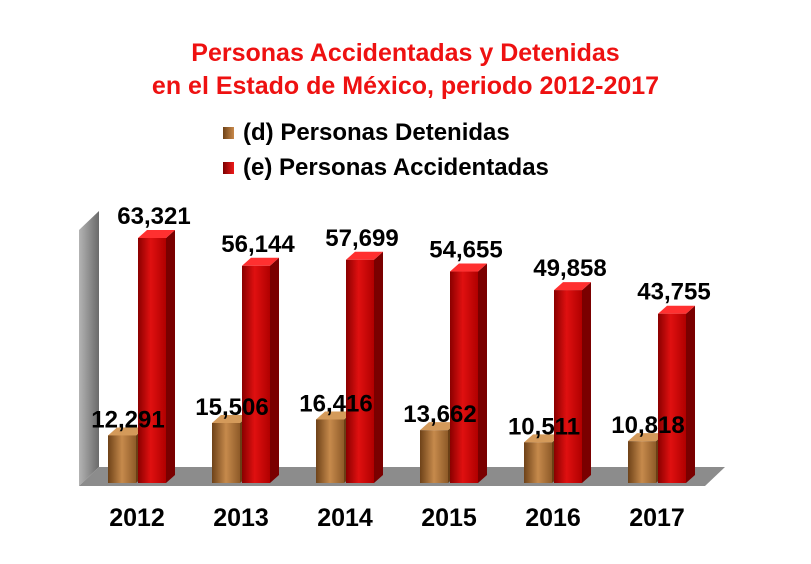 This screenshot has width=811, height=564. What do you see at coordinates (228, 133) in the screenshot?
I see `legend-swatch-detenidas` at bounding box center [228, 133].